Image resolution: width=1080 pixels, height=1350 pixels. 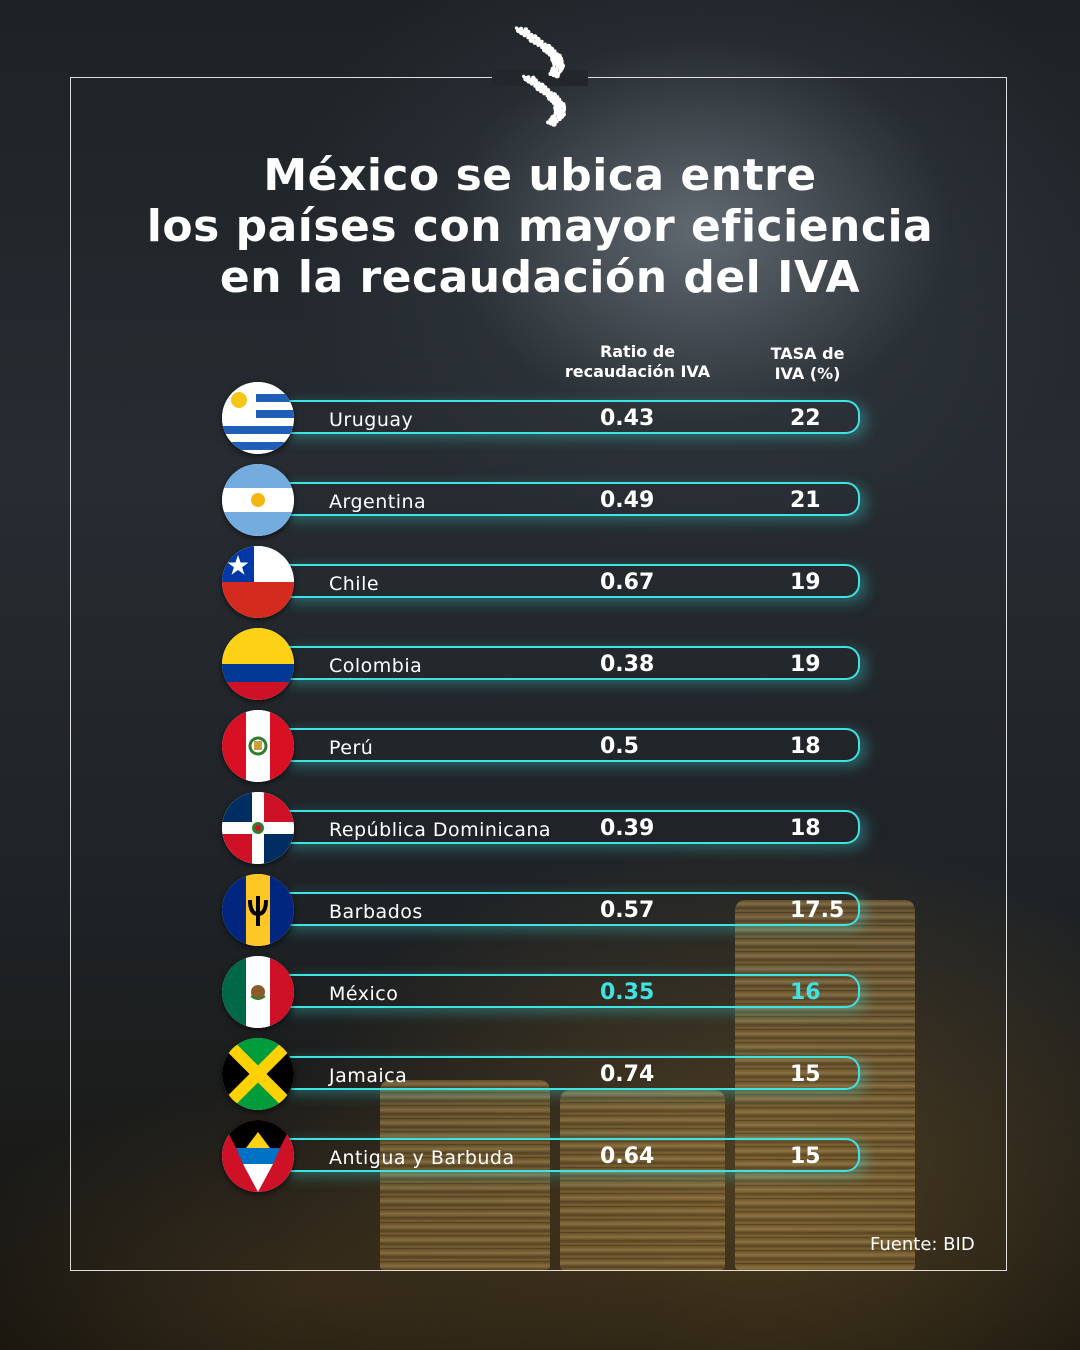 What do you see at coordinates (258, 418) in the screenshot?
I see `uruguay-flag-icon` at bounding box center [258, 418].